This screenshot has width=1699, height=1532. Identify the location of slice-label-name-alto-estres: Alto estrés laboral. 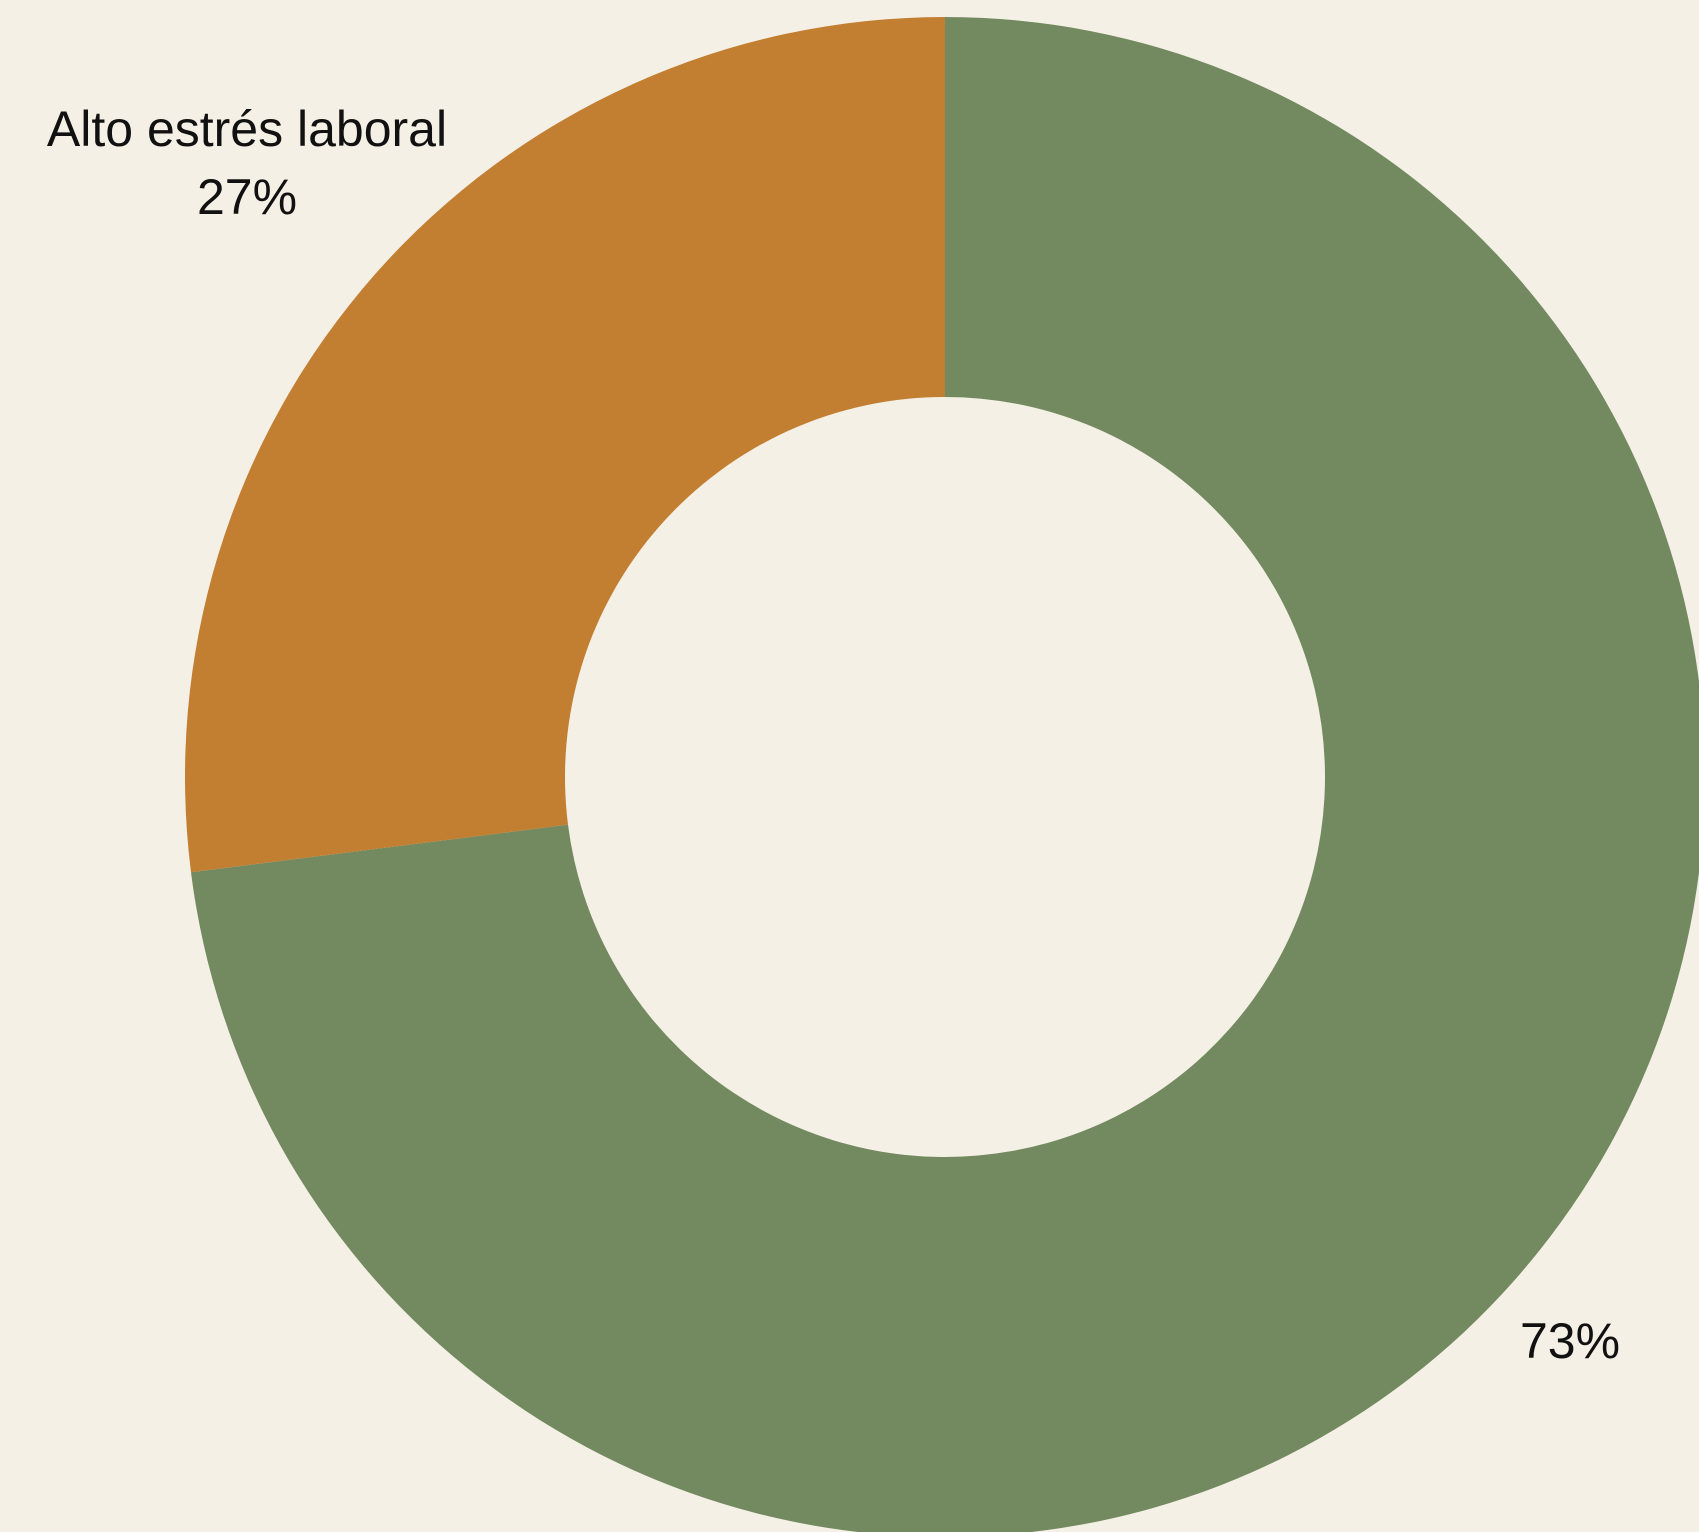
(247, 129).